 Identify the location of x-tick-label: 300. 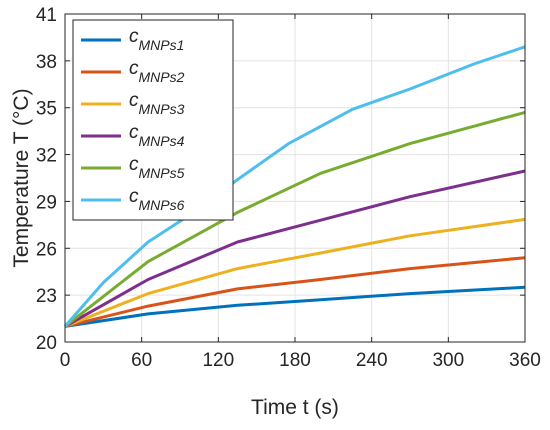
(448, 360).